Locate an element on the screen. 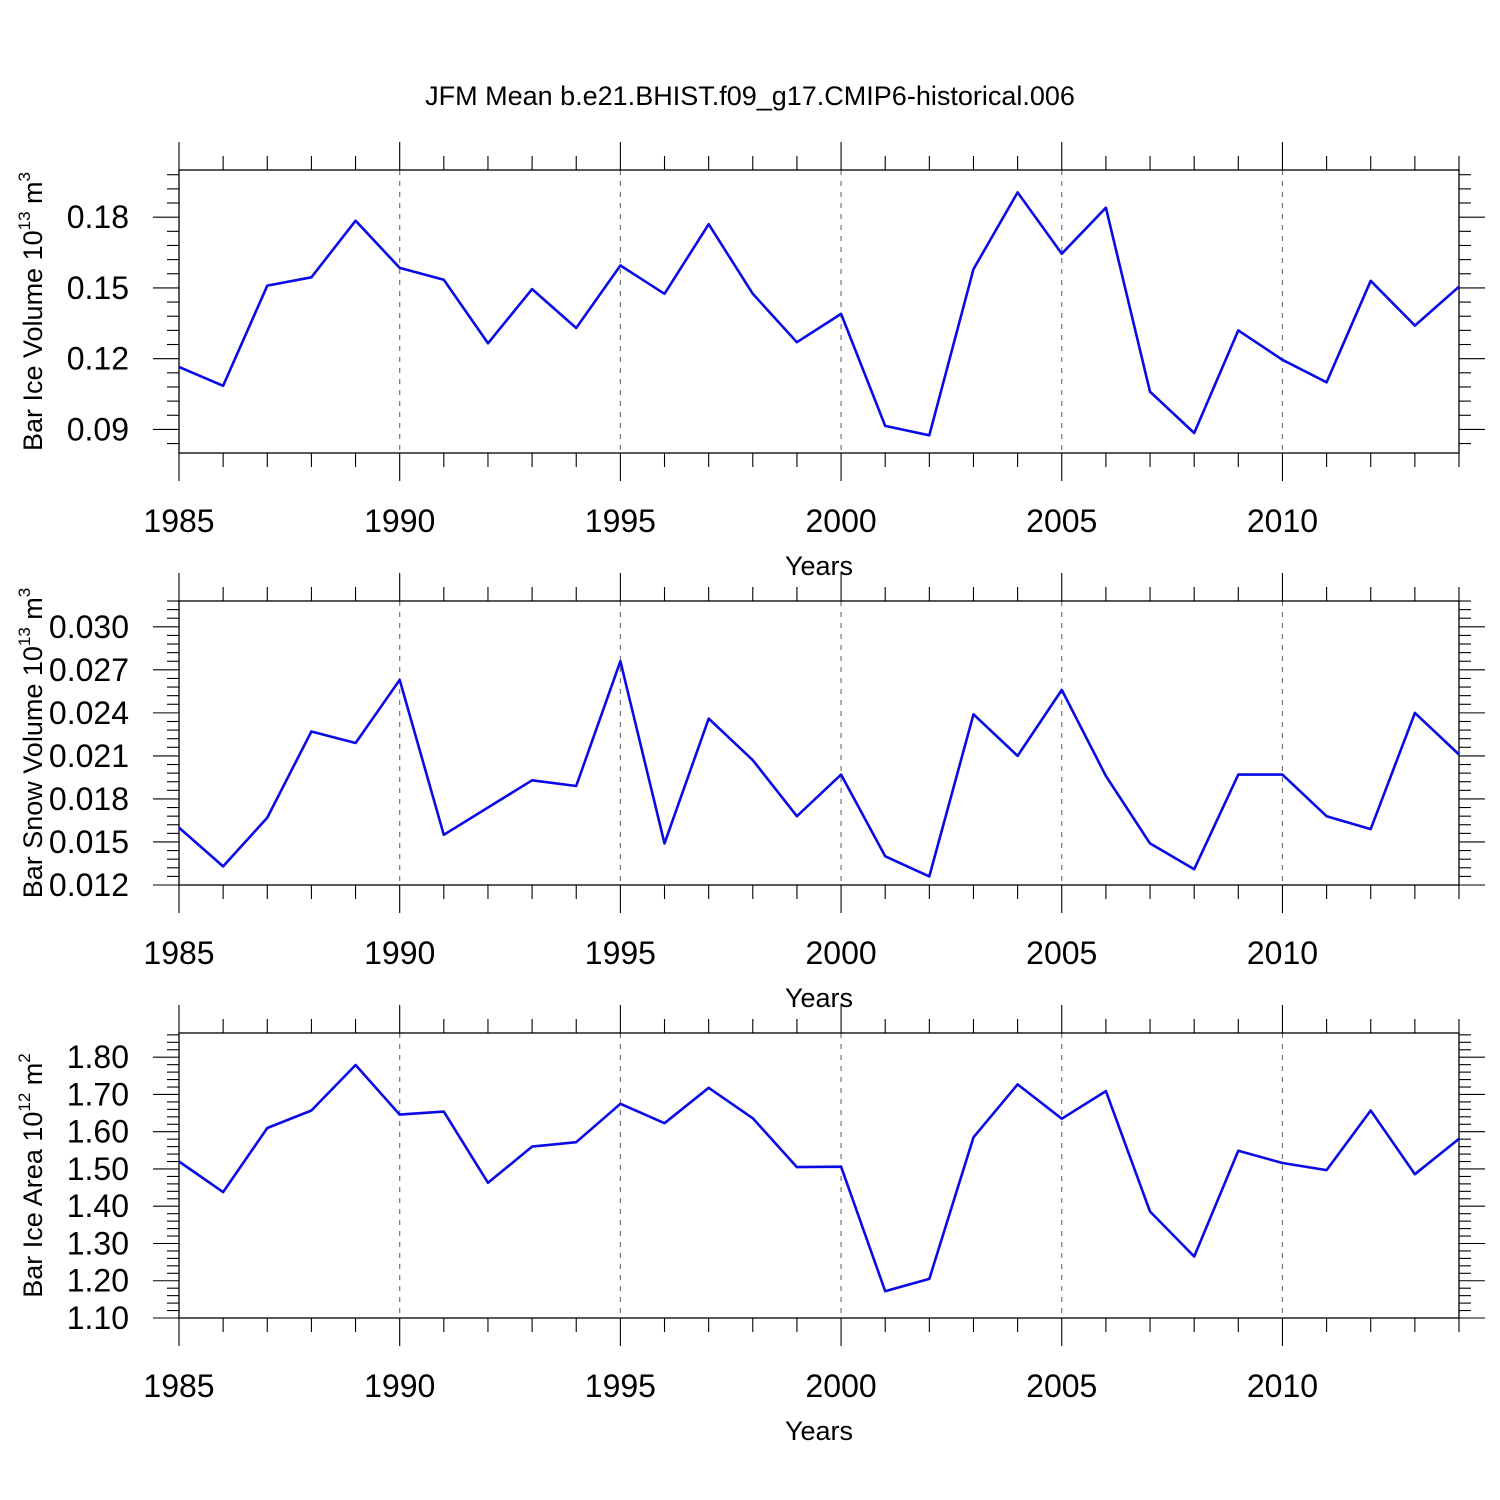 The image size is (1500, 1500). y-tick-label: 0.018 is located at coordinates (89, 799).